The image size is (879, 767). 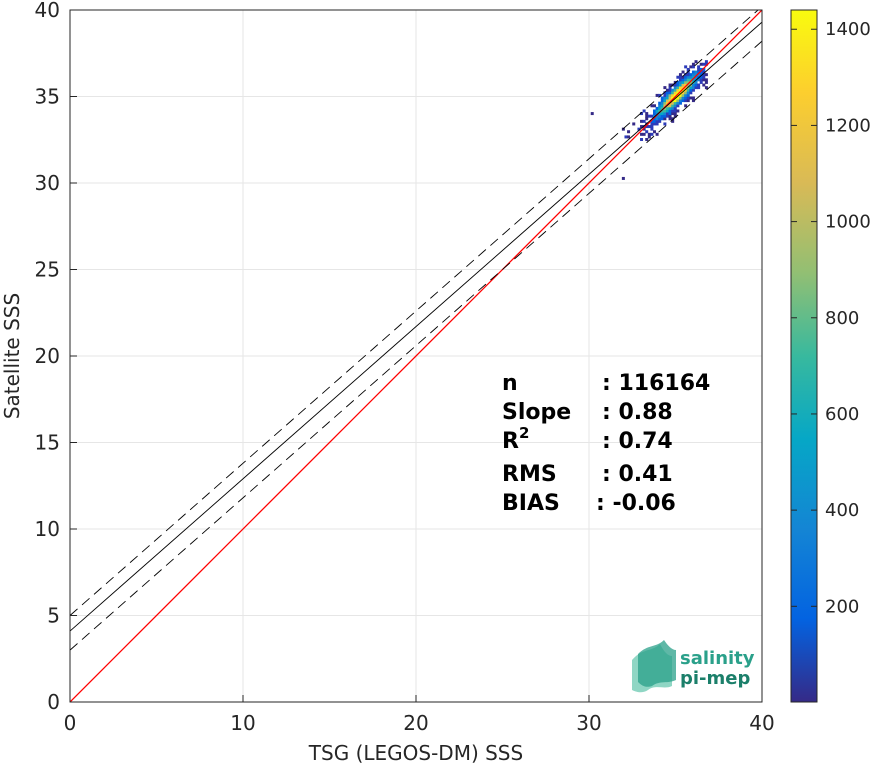 What do you see at coordinates (715, 678) in the screenshot?
I see `logo-line2: pi-mep` at bounding box center [715, 678].